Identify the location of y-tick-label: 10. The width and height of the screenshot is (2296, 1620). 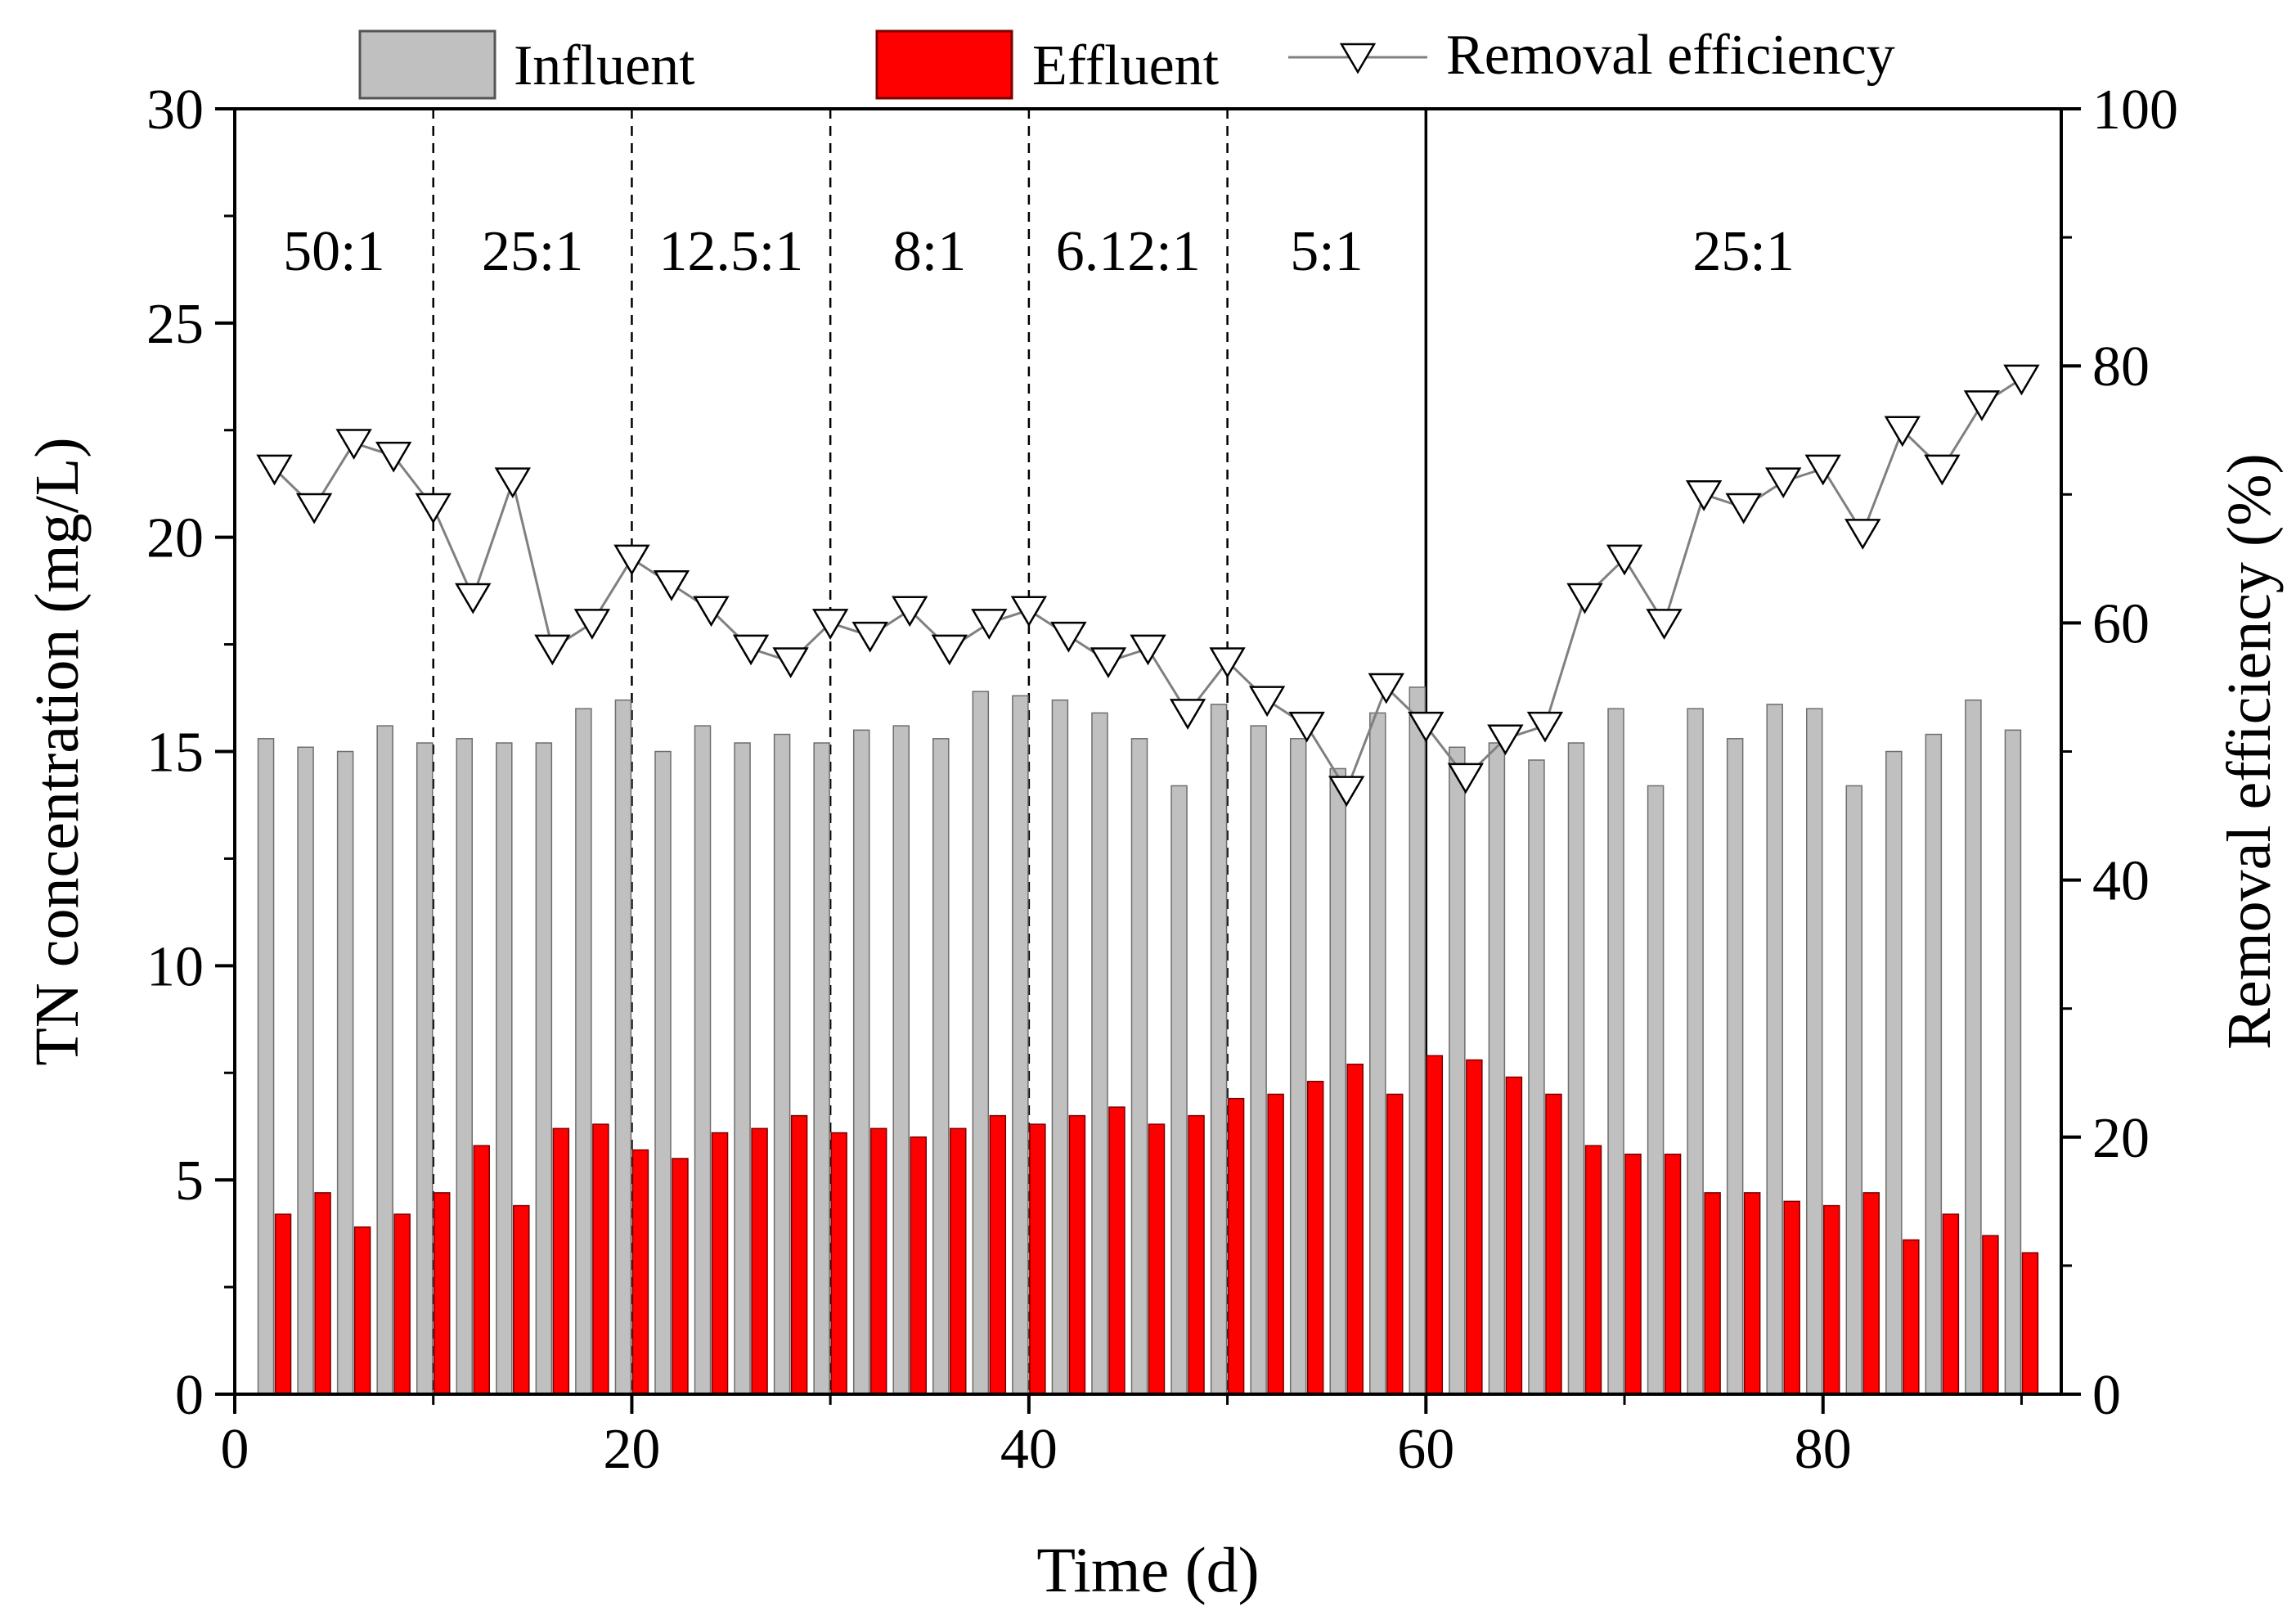
(175, 967).